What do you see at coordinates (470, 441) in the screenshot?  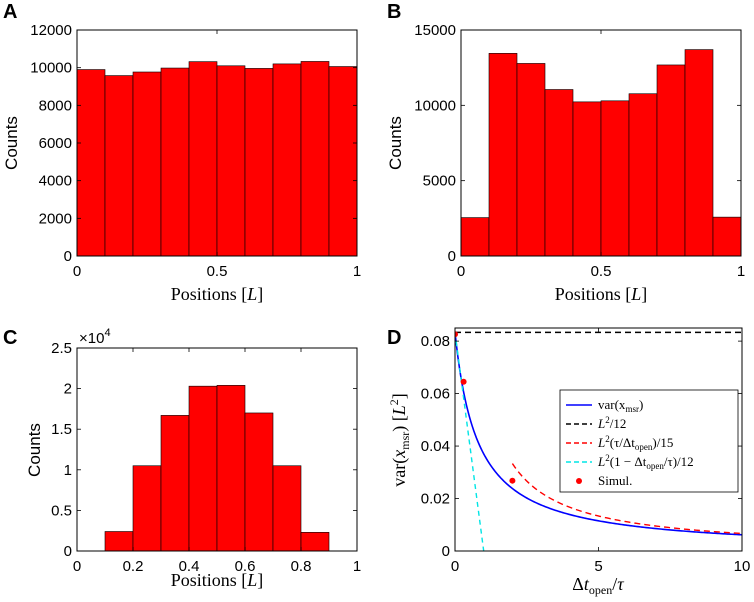 I see `series-small-t-asymptote-line` at bounding box center [470, 441].